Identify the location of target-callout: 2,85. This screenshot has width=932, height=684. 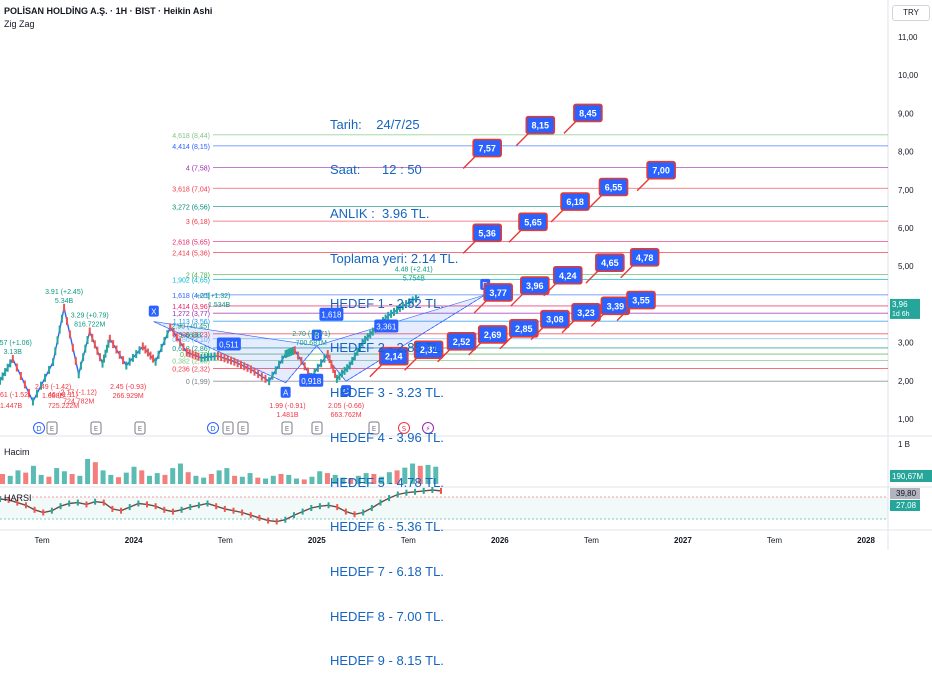
(519, 334).